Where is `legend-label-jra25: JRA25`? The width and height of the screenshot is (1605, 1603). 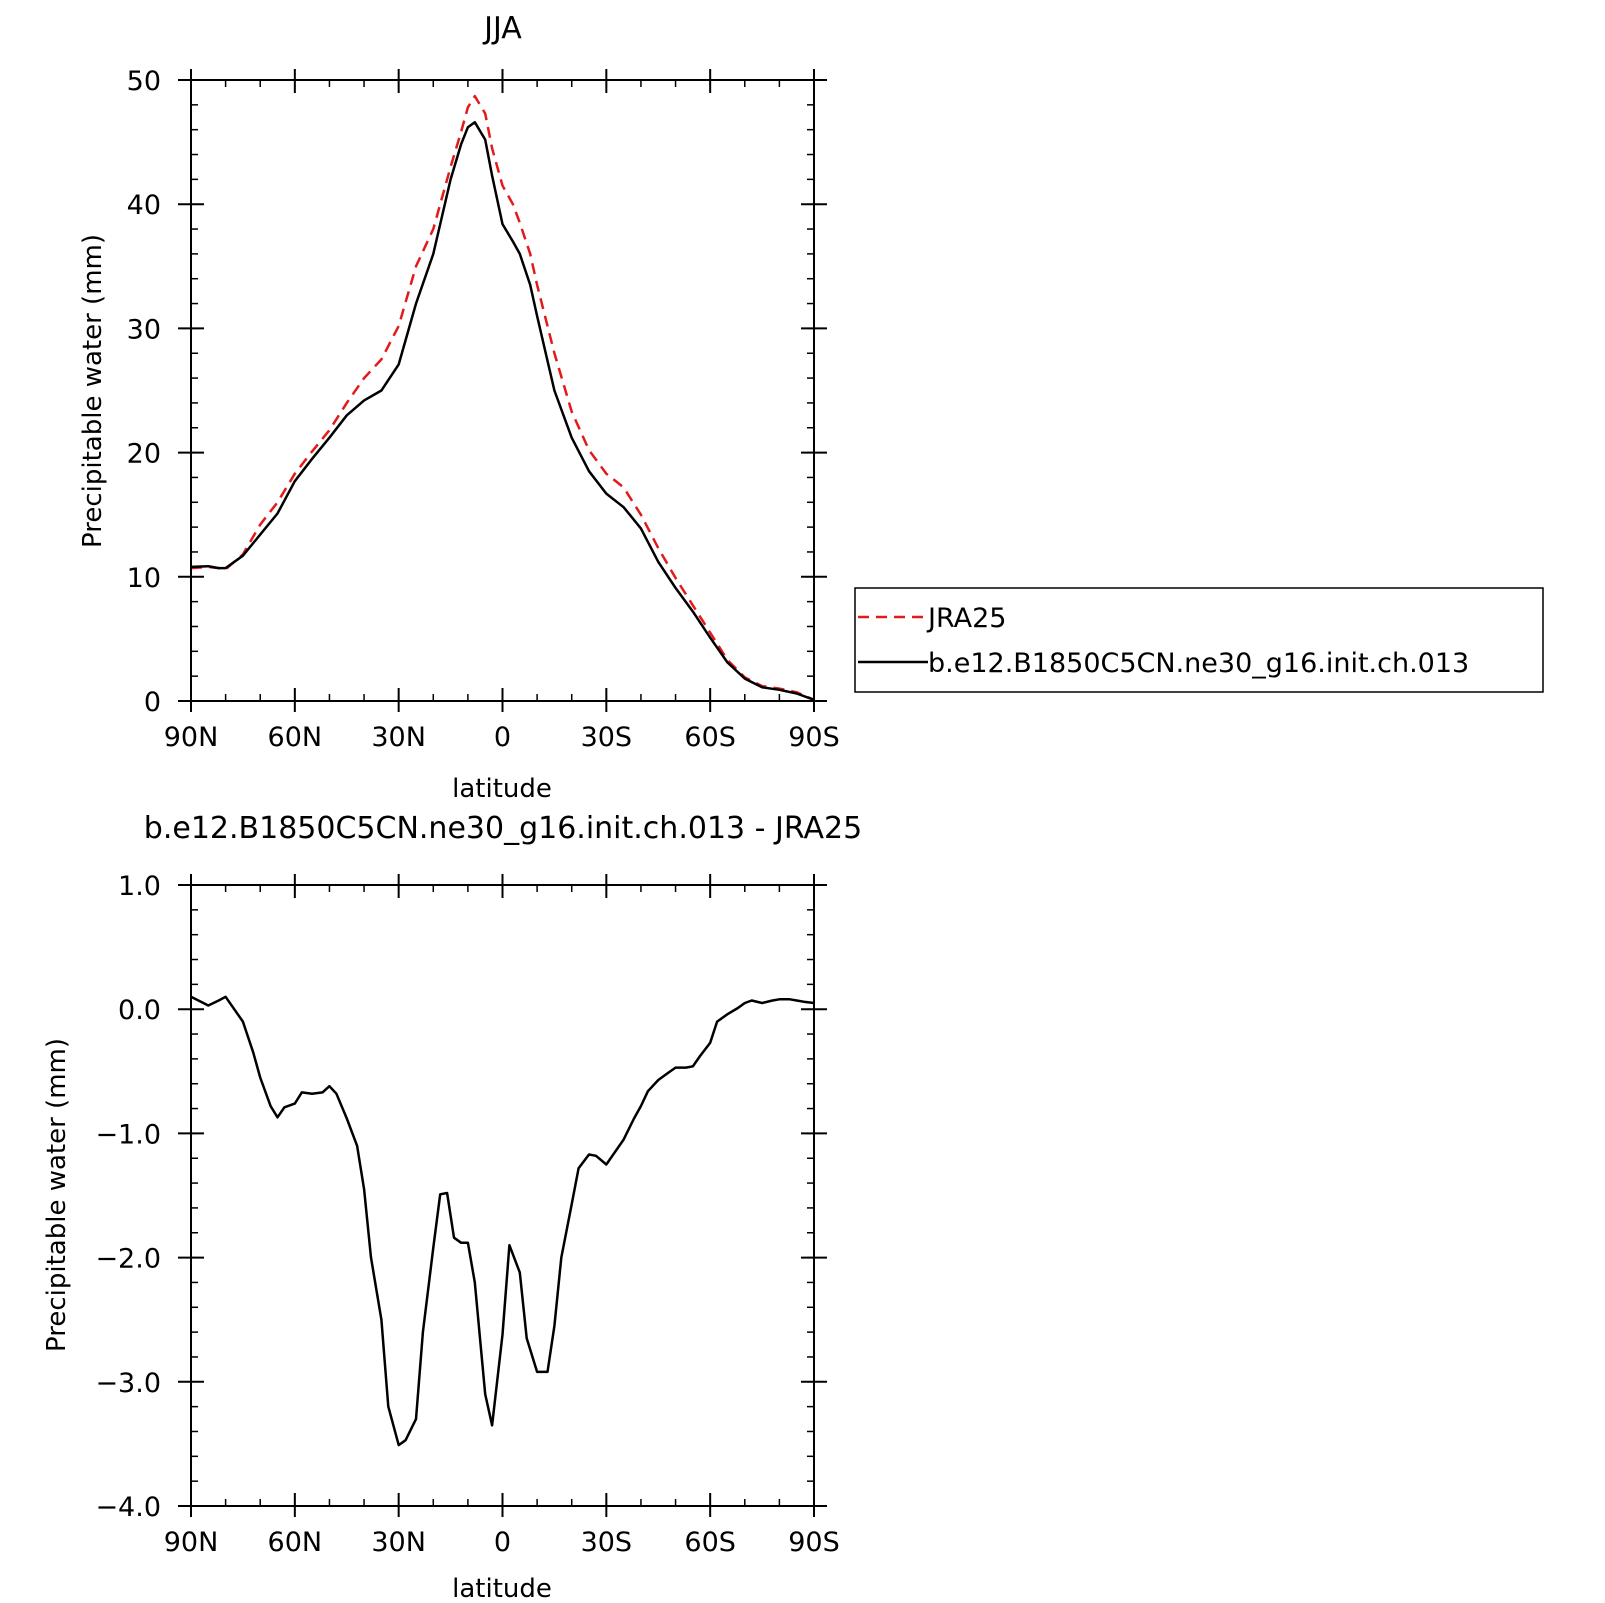
legend-label-jra25: JRA25 is located at coordinates (966, 618).